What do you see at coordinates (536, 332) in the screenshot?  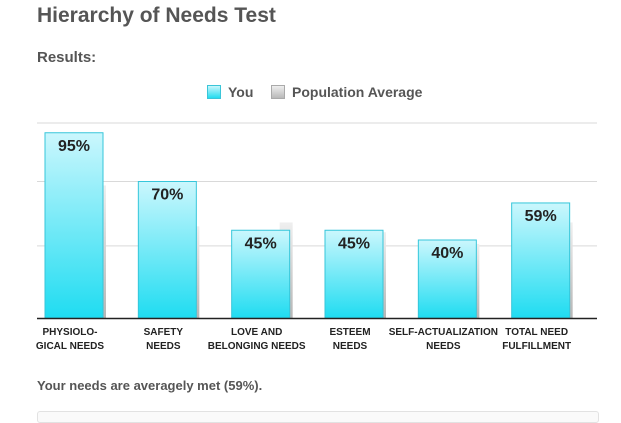 I see `category-label: TOTAL NEED` at bounding box center [536, 332].